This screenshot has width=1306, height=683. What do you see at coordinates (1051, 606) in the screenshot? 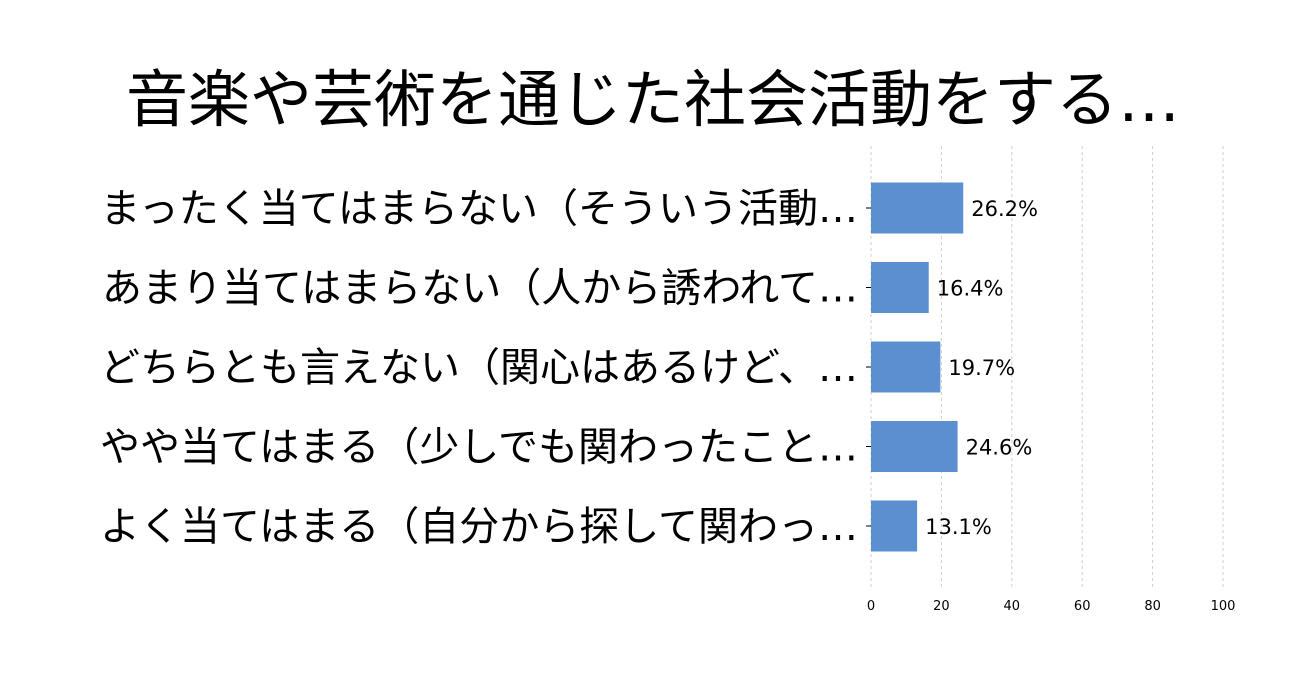
I see `x-axis-ticks: 0 20 40 60 80 100` at bounding box center [1051, 606].